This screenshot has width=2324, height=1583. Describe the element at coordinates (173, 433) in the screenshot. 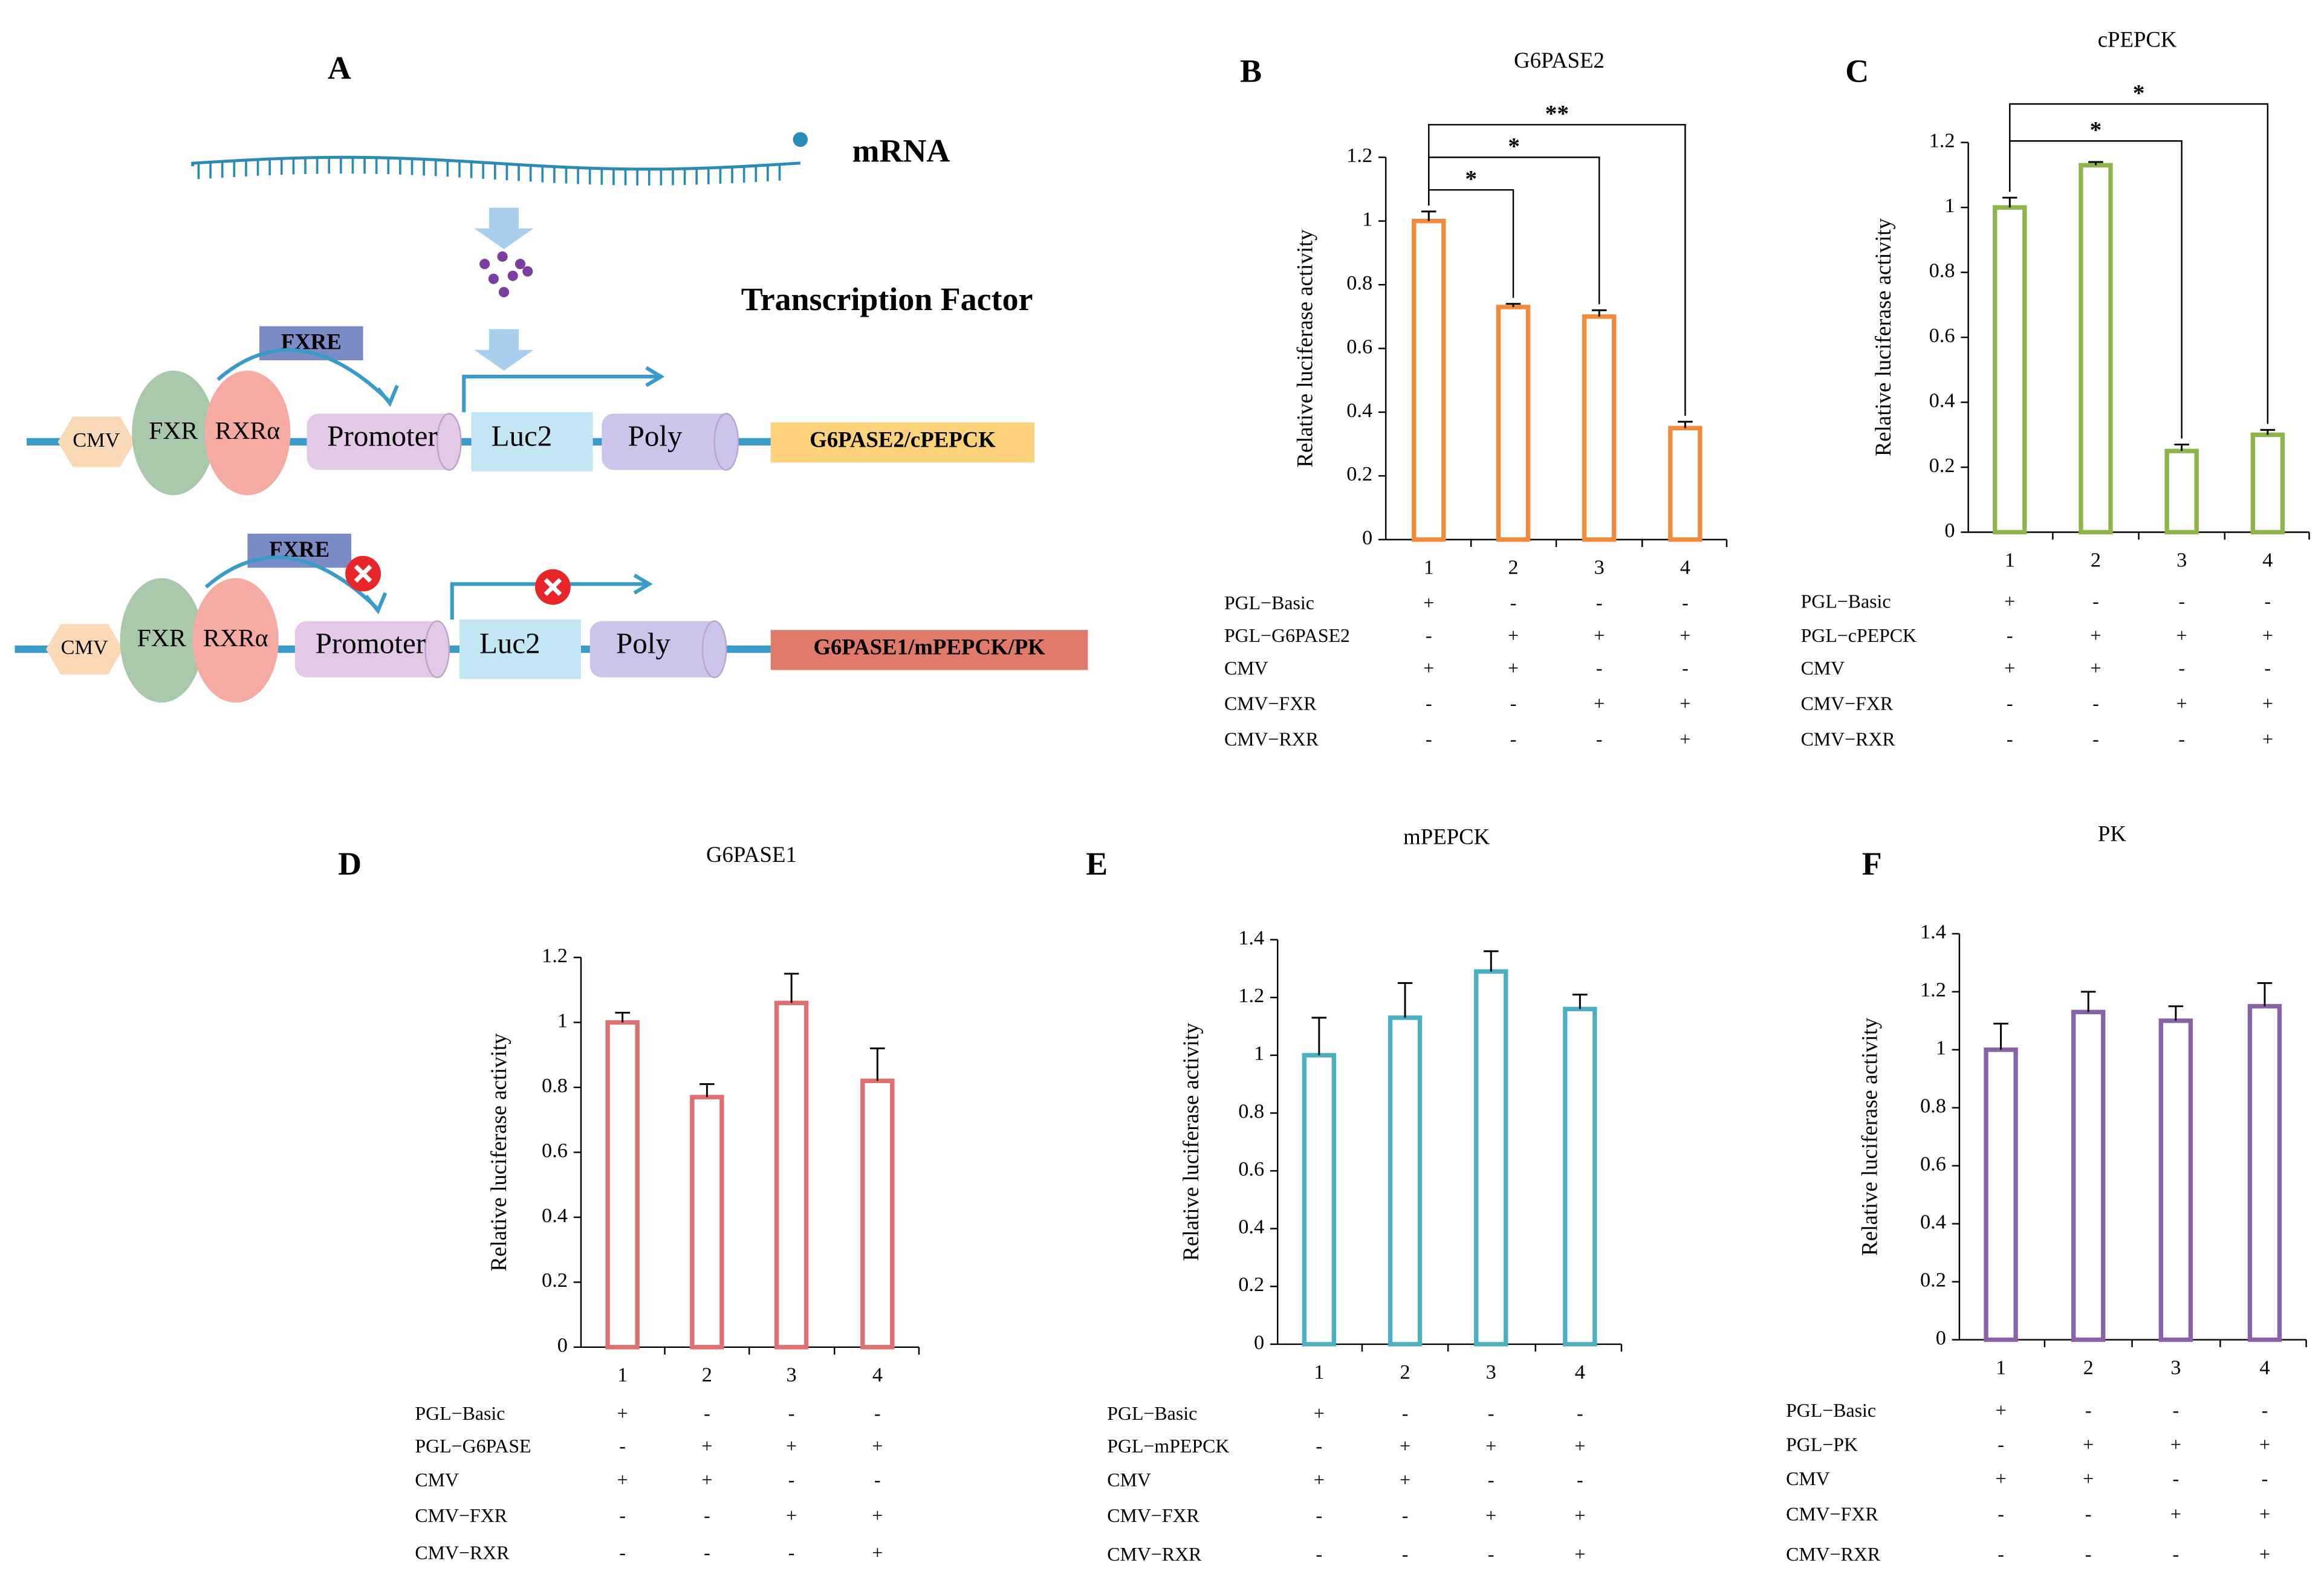

I see `fxr-shape` at that location.